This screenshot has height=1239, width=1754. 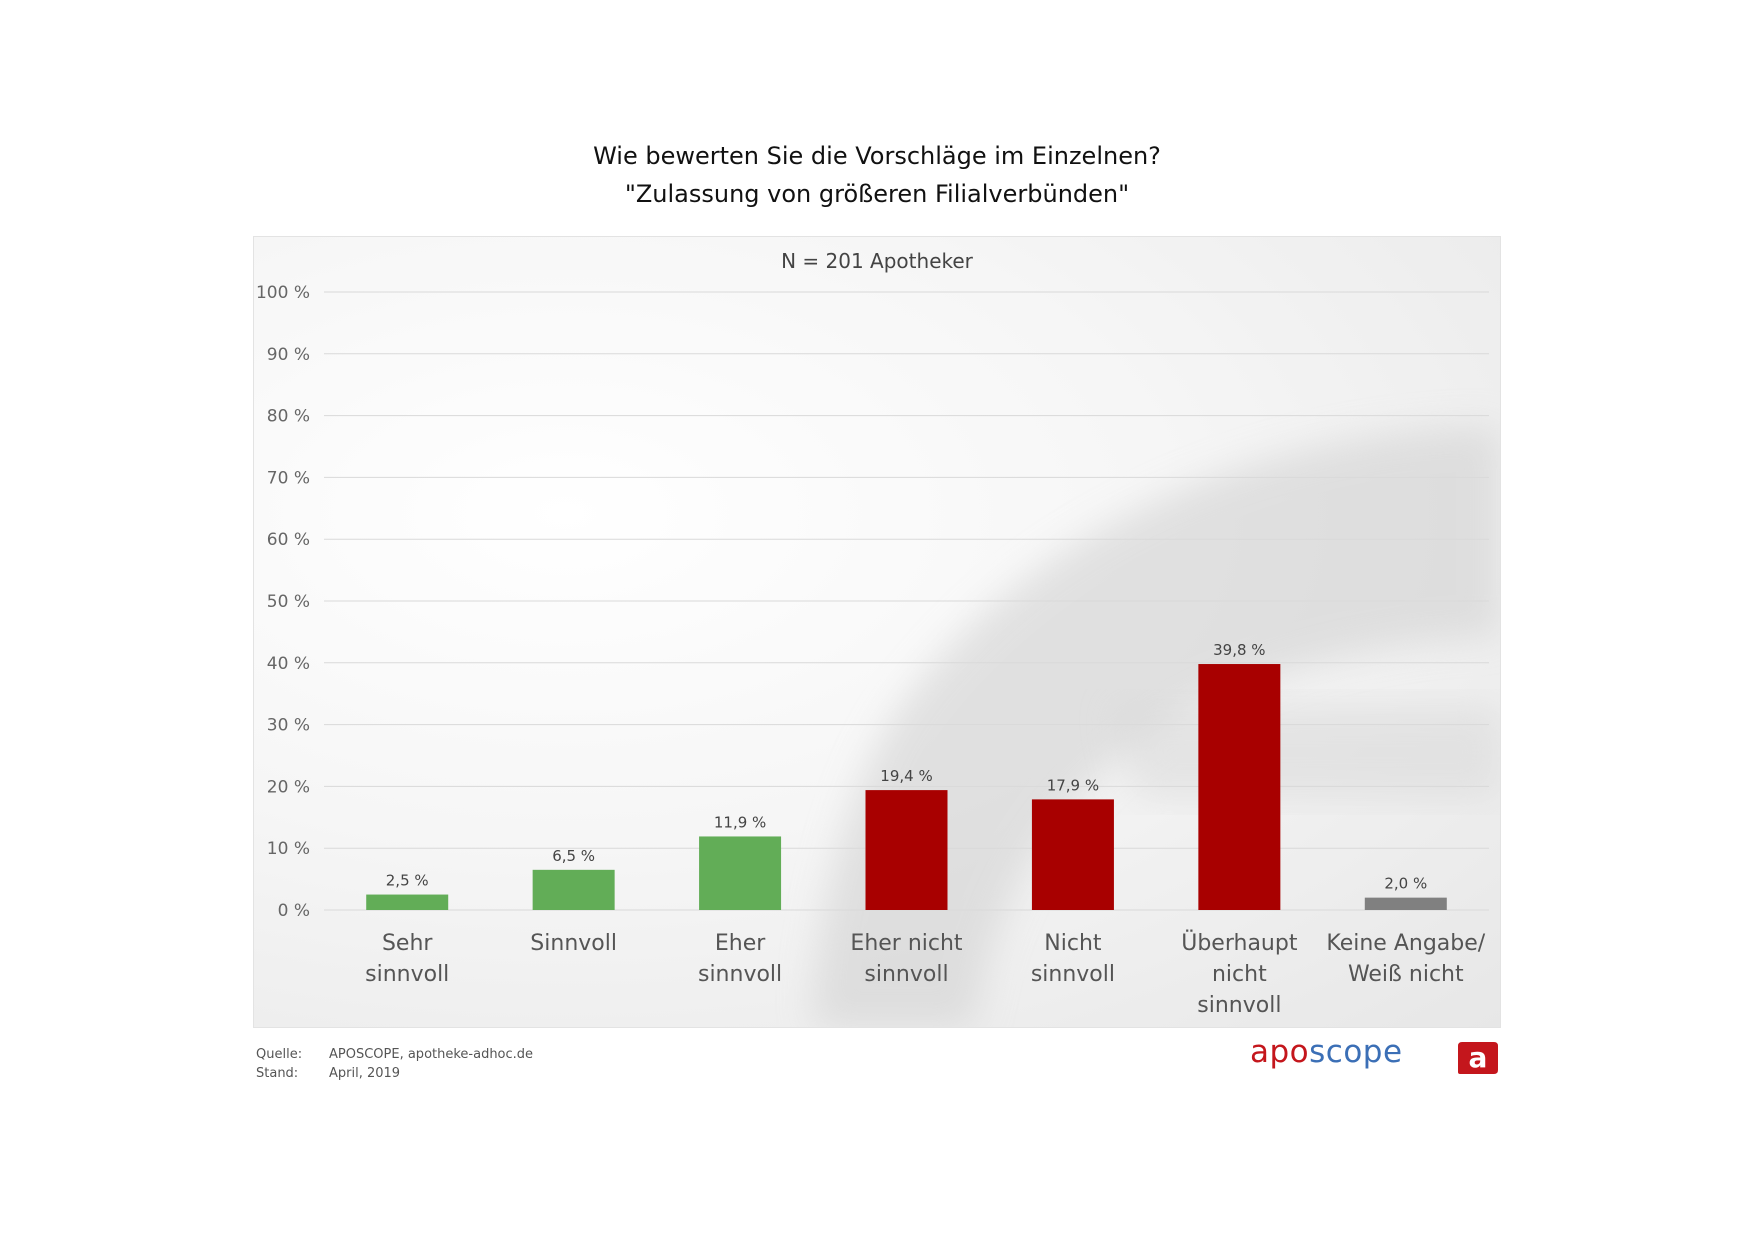 I want to click on x-category-label: Überhaupt nicht sinnvoll, so click(x=1239, y=974).